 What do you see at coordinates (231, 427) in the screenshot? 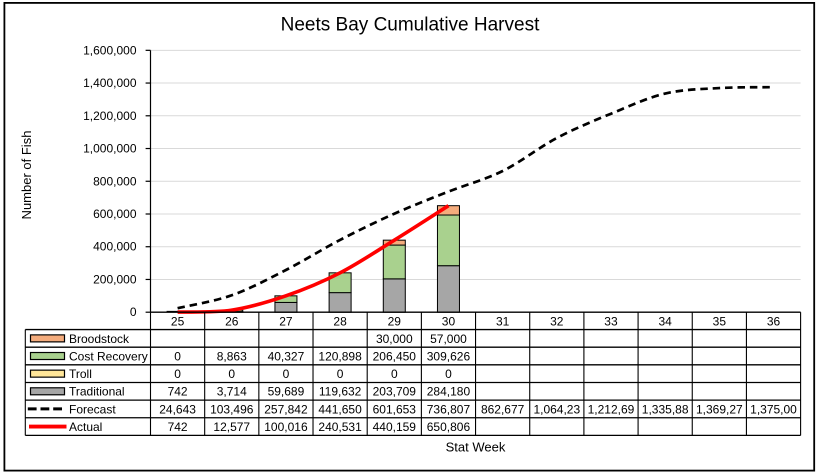
I see `svg-text: 12,577` at bounding box center [231, 427].